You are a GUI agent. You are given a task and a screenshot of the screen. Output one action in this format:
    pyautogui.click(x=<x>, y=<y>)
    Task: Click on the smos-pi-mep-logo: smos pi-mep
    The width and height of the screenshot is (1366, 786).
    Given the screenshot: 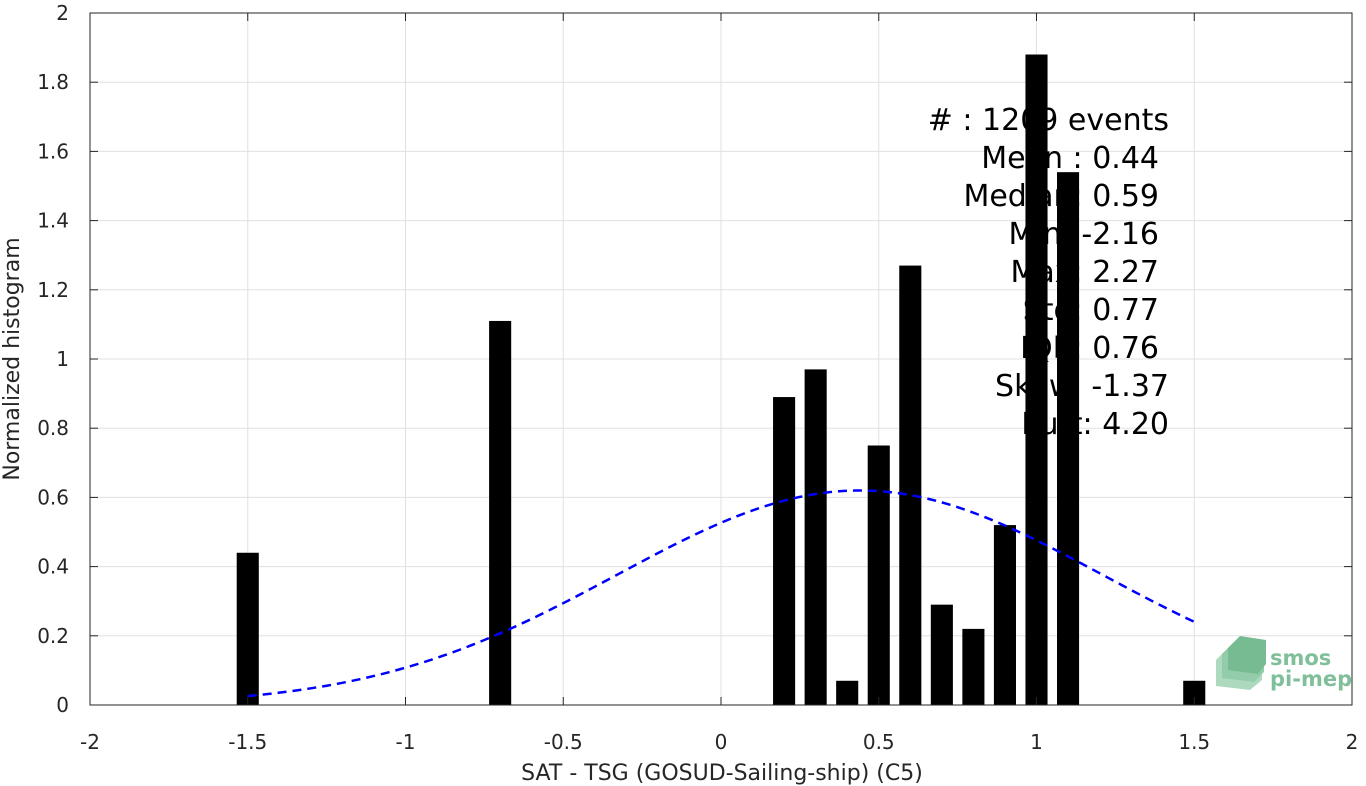 What is the action you would take?
    pyautogui.click(x=1284, y=663)
    